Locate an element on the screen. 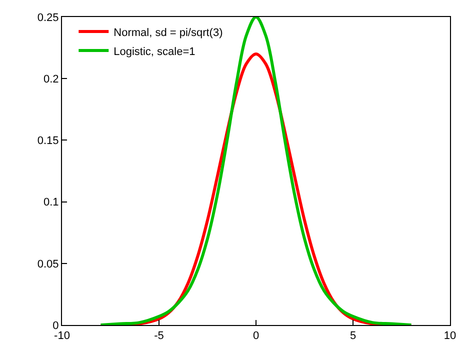  y-tick-label: 0.15 is located at coordinates (48, 141).